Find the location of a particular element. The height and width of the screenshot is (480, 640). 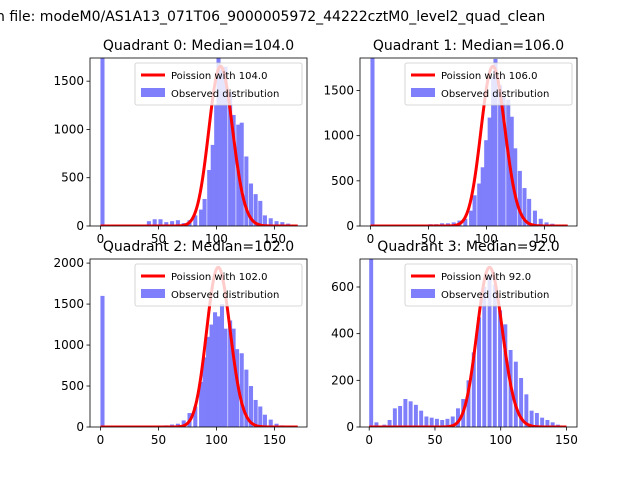

panel-title: Quadrant 3: Median=92.0 is located at coordinates (468, 247).